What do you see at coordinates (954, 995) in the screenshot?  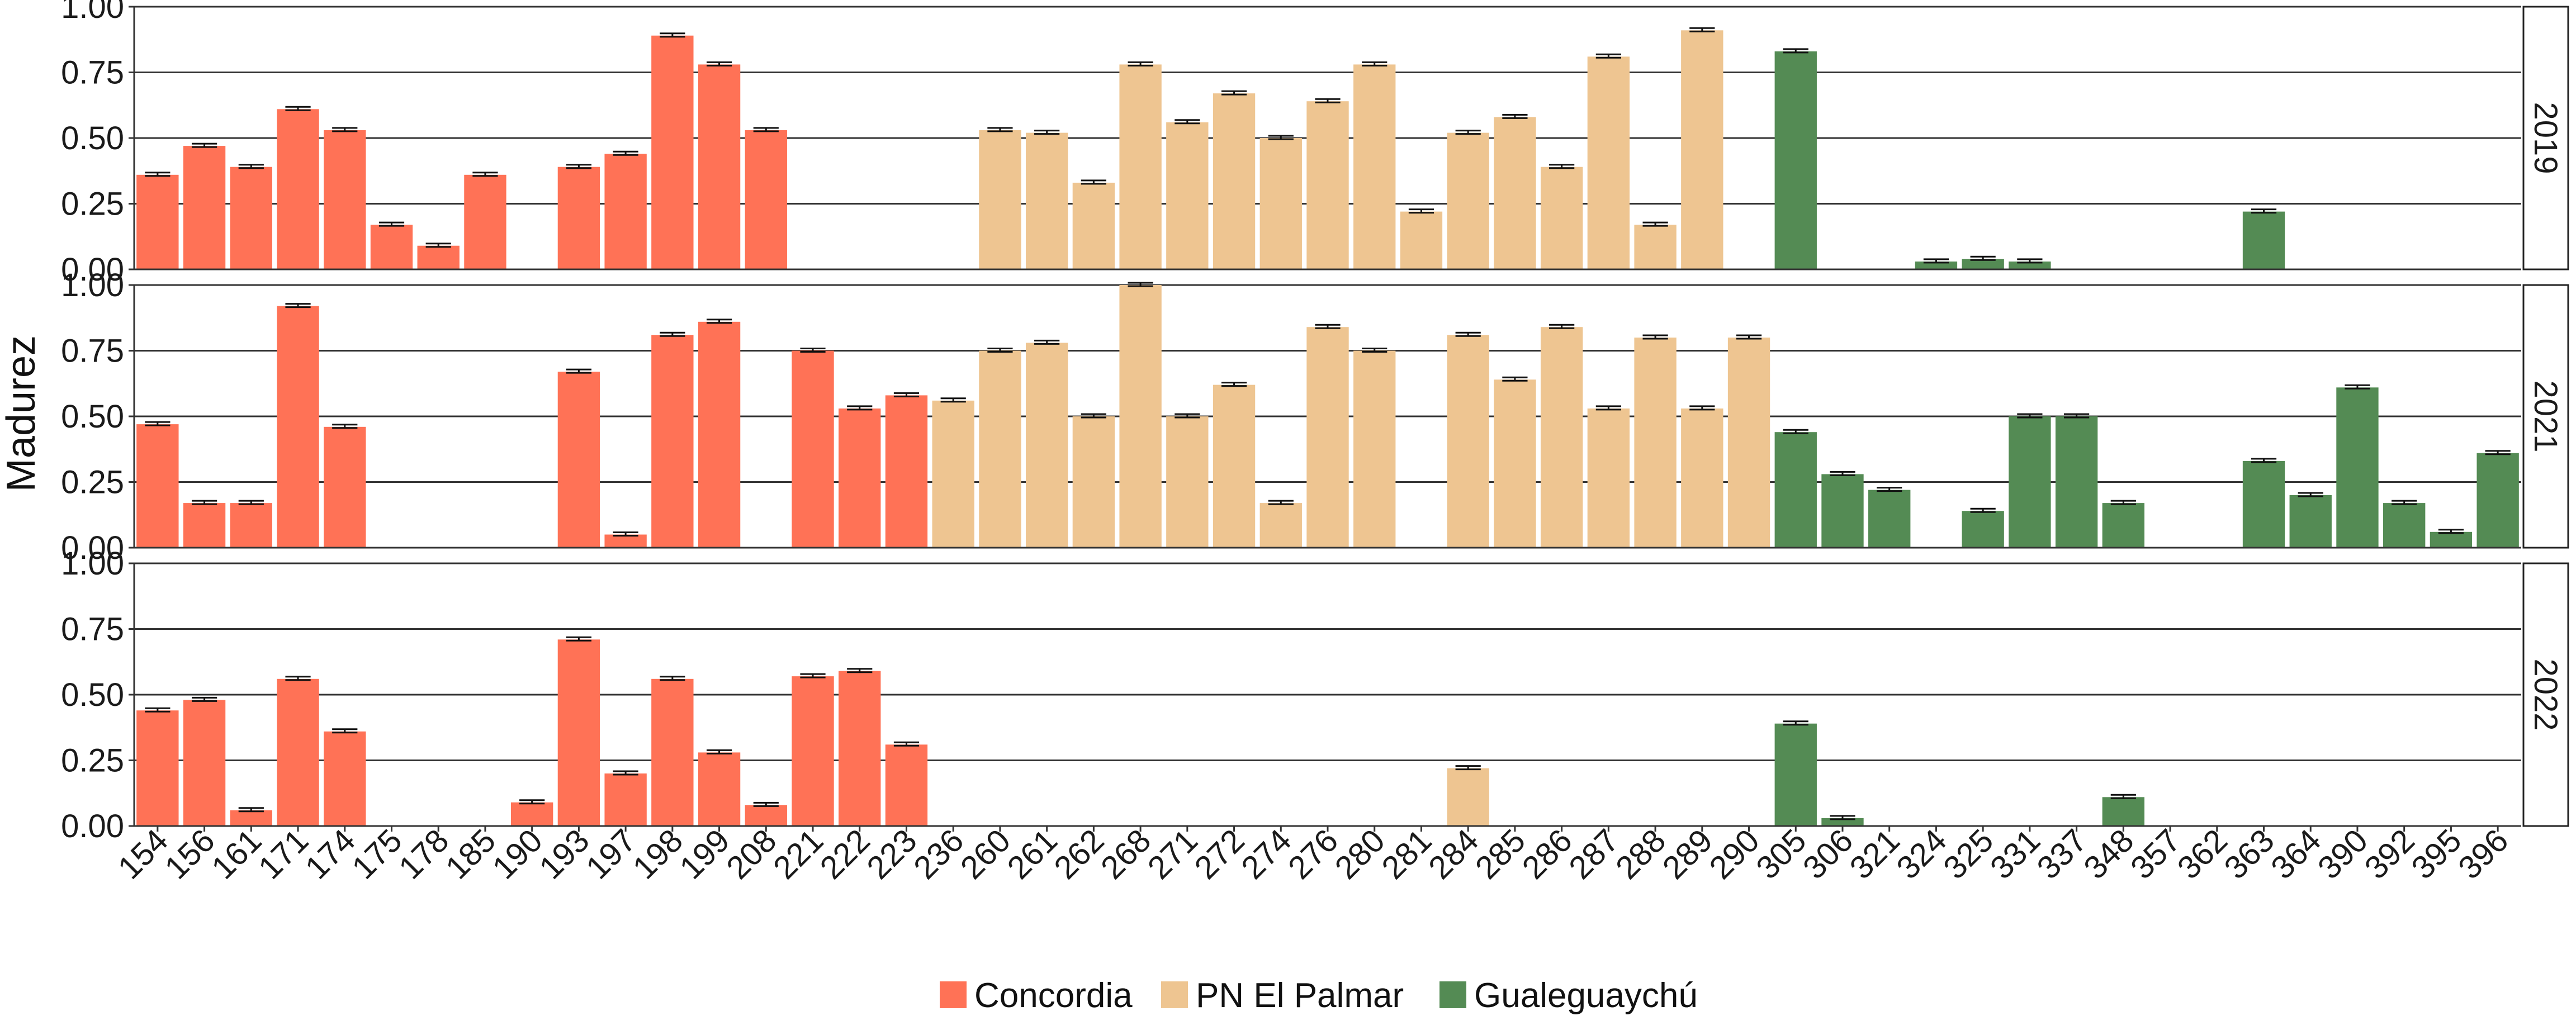 I see `legend-swatch` at bounding box center [954, 995].